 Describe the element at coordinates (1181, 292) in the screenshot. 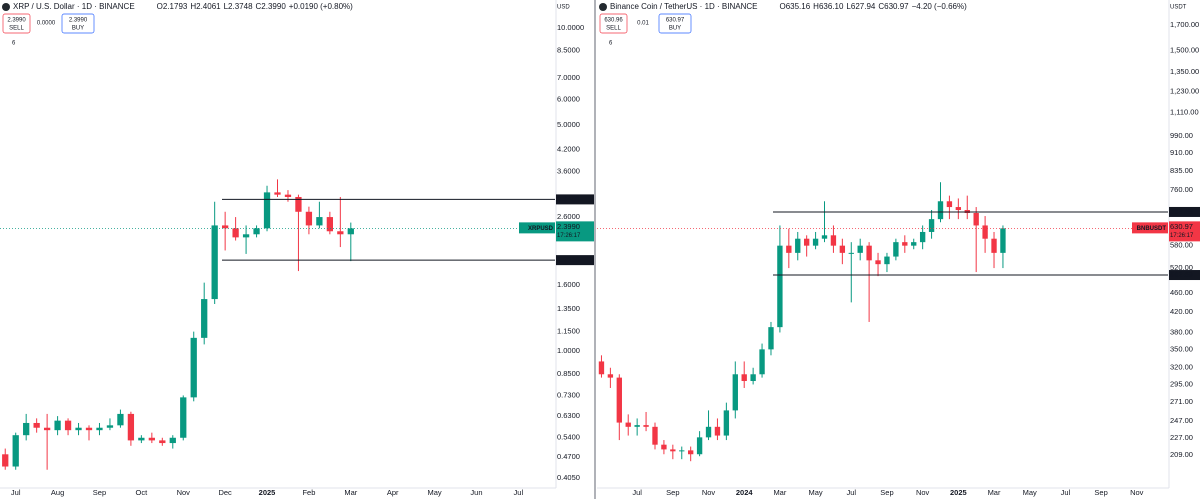

I see `y-tick-label: 460.00` at that location.